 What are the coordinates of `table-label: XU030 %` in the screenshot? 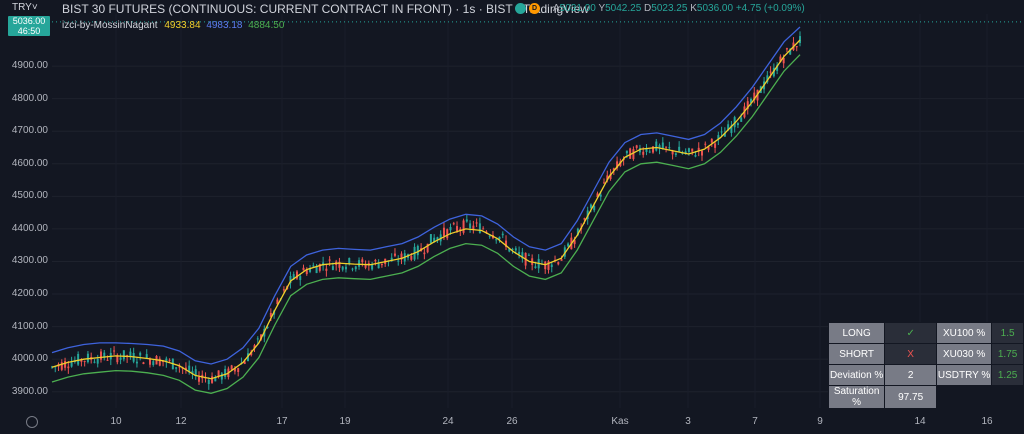 It's located at (964, 354).